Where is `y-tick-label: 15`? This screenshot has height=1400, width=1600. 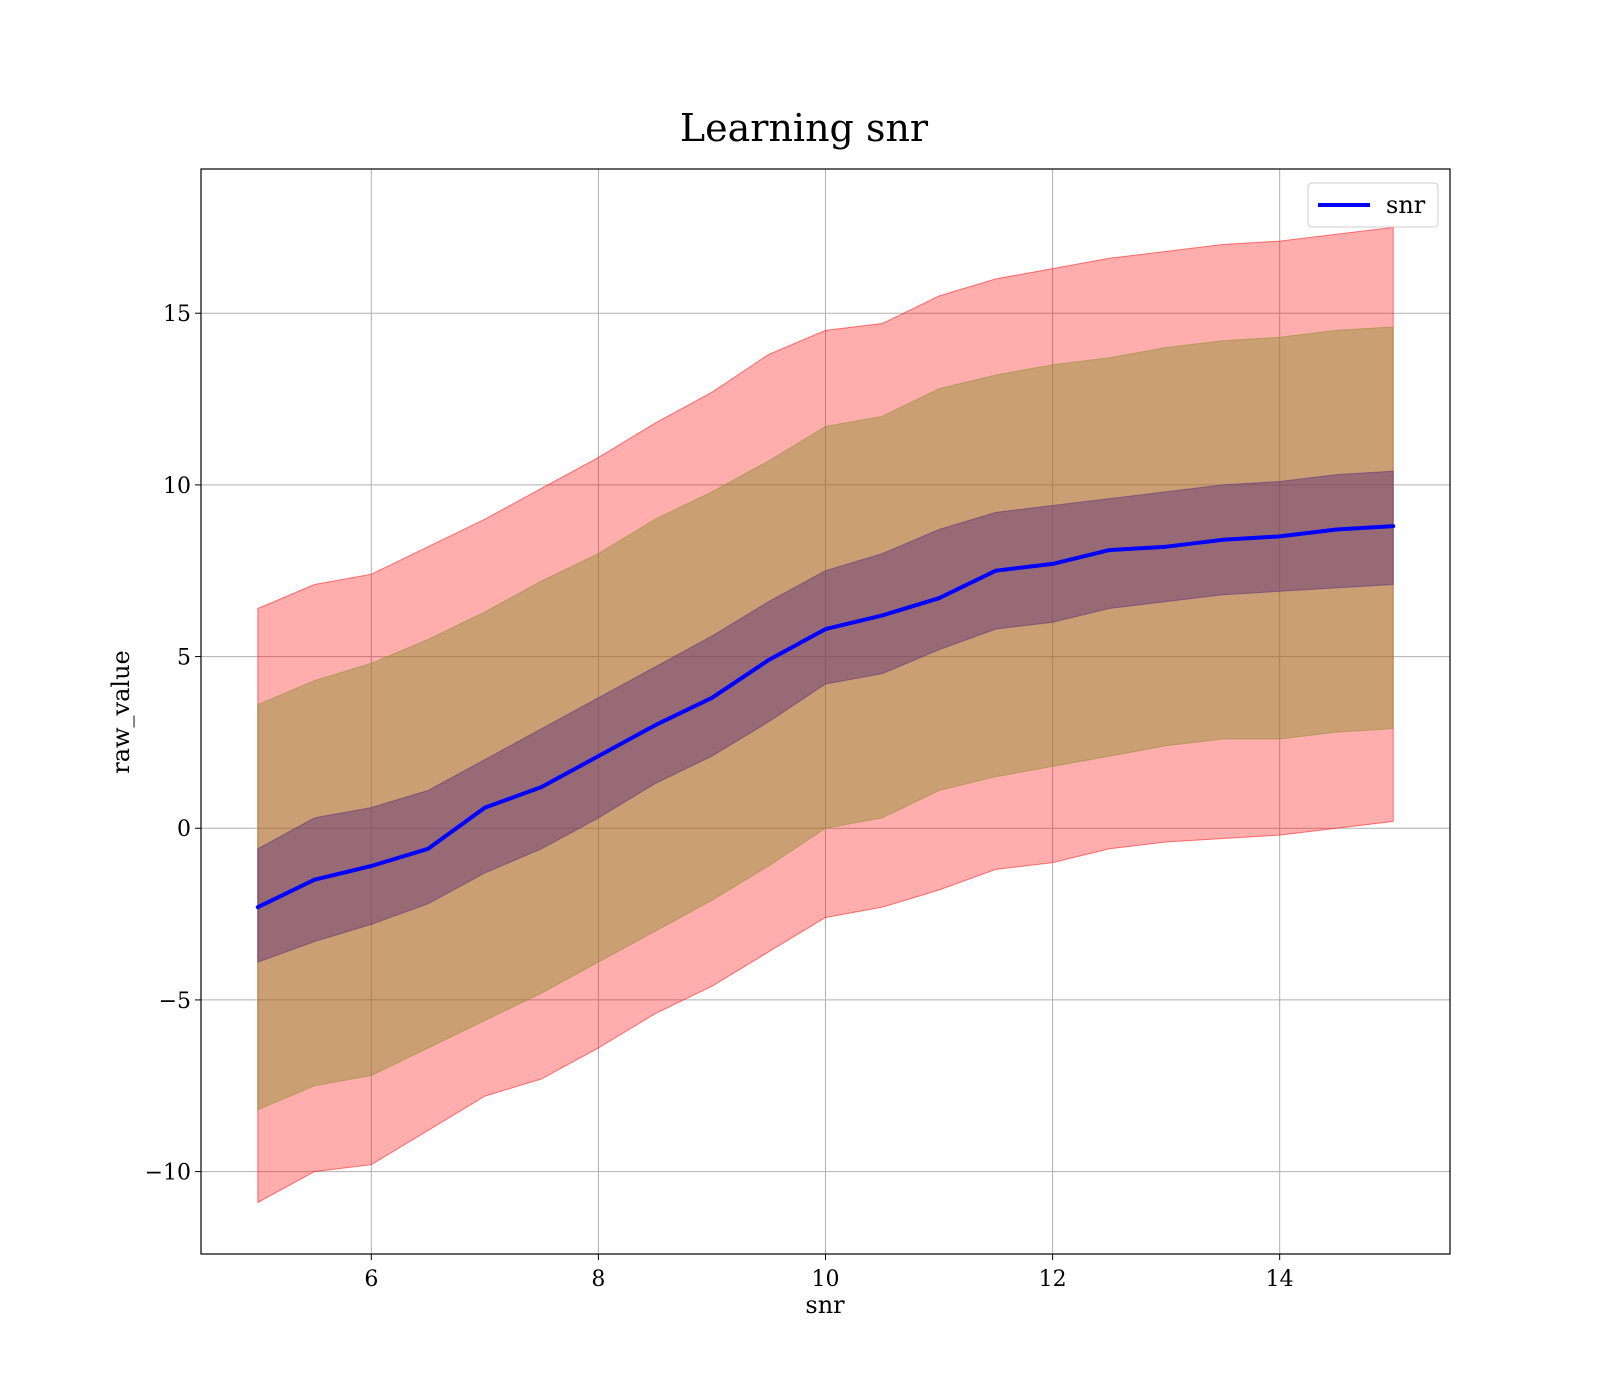
y-tick-label: 15 is located at coordinates (177, 314).